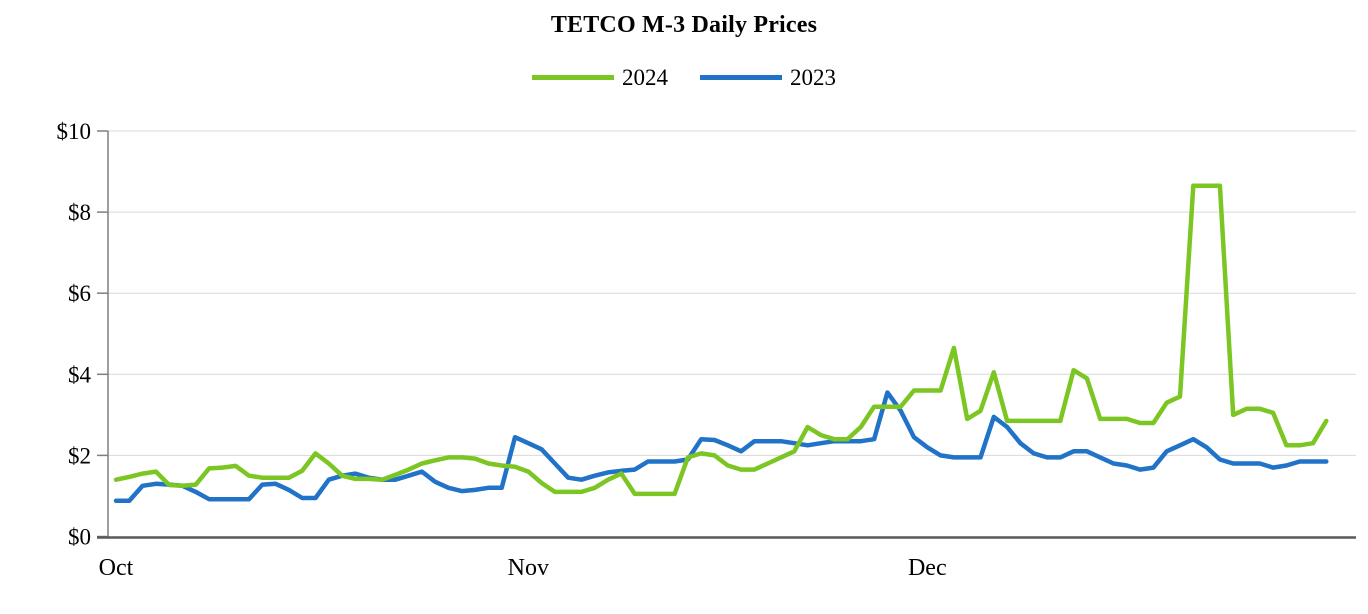 The image size is (1368, 614). What do you see at coordinates (79, 293) in the screenshot?
I see `y-axis-label: $6` at bounding box center [79, 293].